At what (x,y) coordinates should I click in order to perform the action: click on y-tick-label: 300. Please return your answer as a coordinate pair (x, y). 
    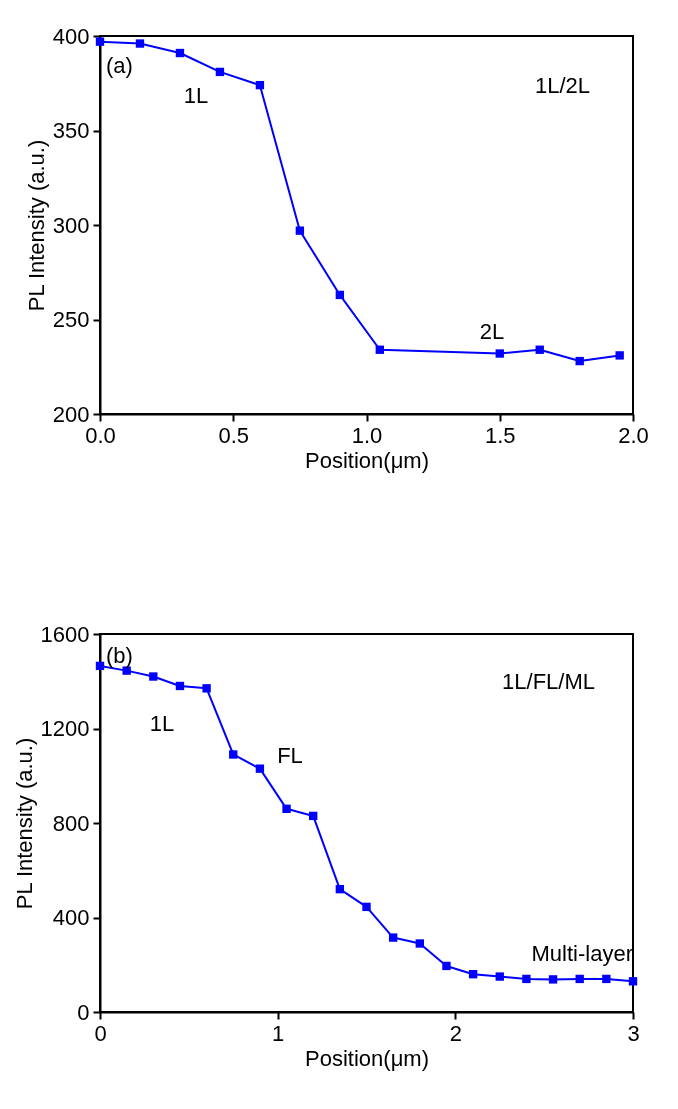
    Looking at the image, I should click on (71, 225).